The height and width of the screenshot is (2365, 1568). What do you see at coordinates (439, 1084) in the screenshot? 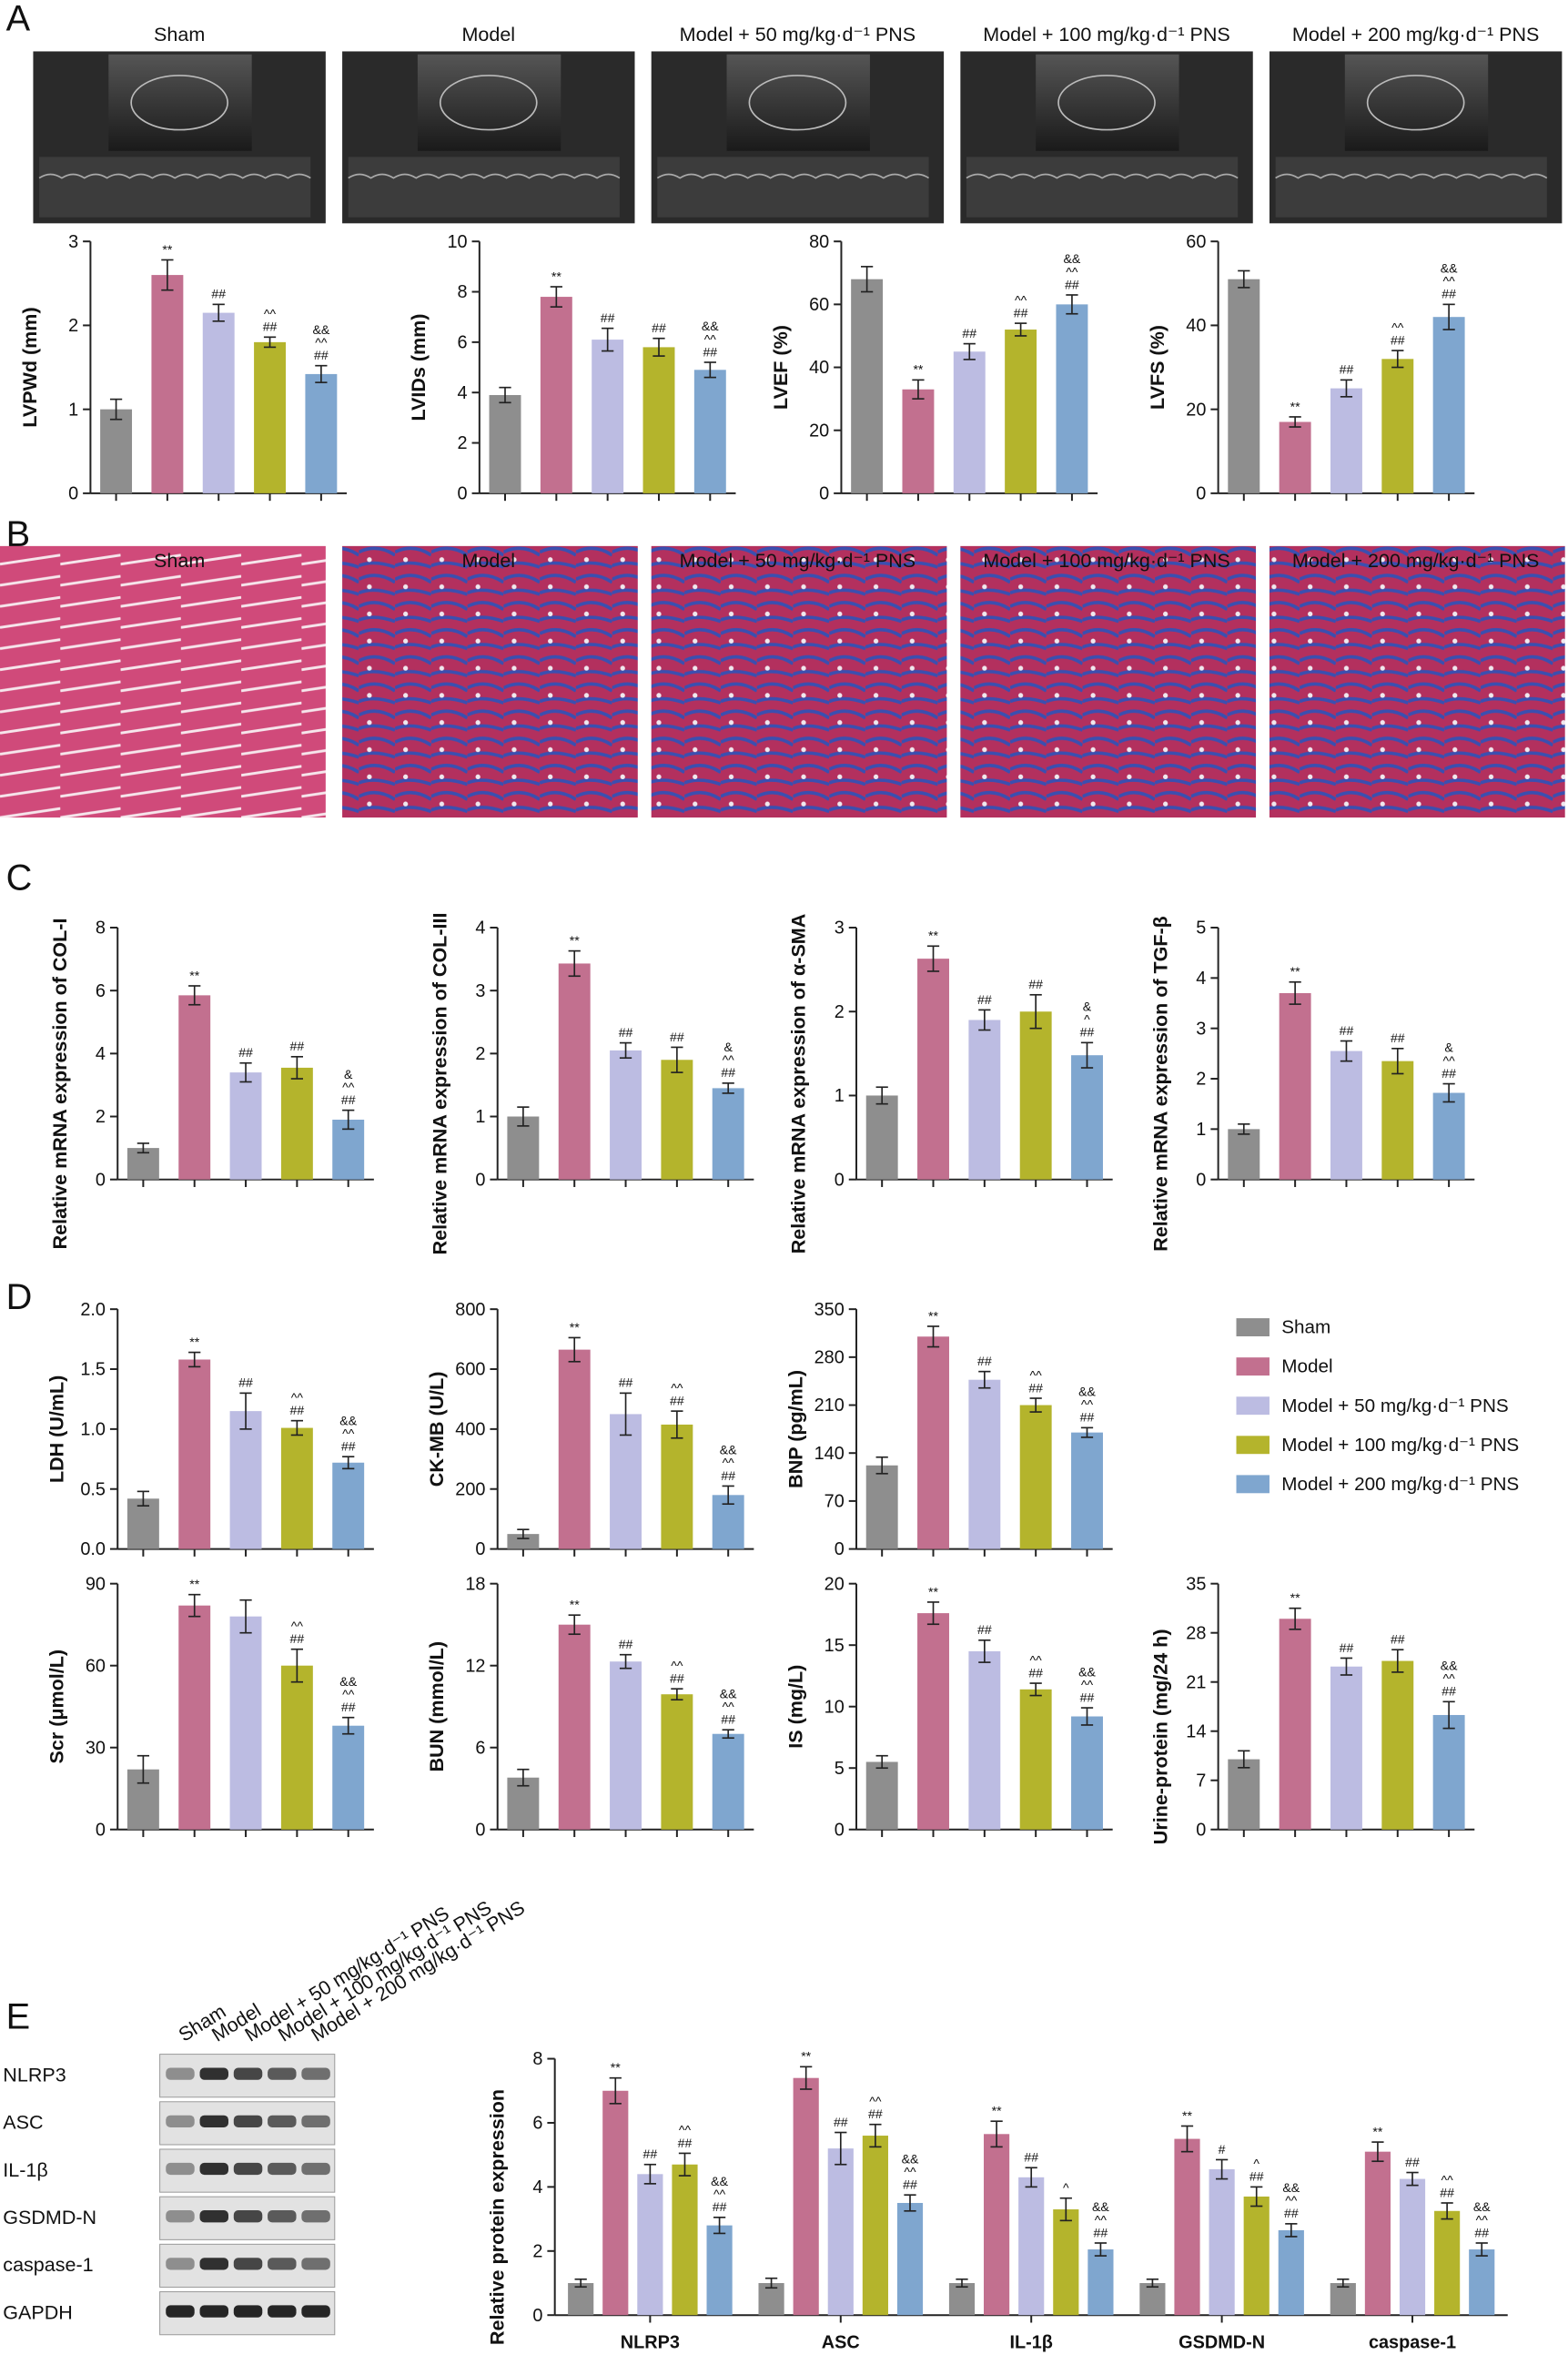
I see `y-axis-label: Relative mRNA expression of COL-III` at bounding box center [439, 1084].